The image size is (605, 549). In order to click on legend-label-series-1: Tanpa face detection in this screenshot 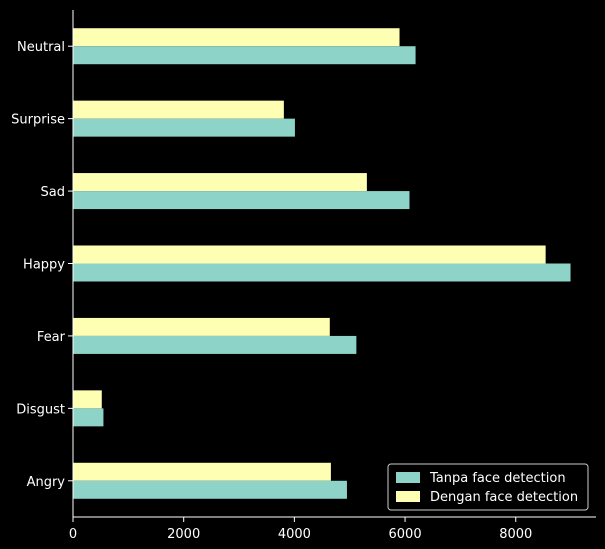, I will do `click(497, 478)`.